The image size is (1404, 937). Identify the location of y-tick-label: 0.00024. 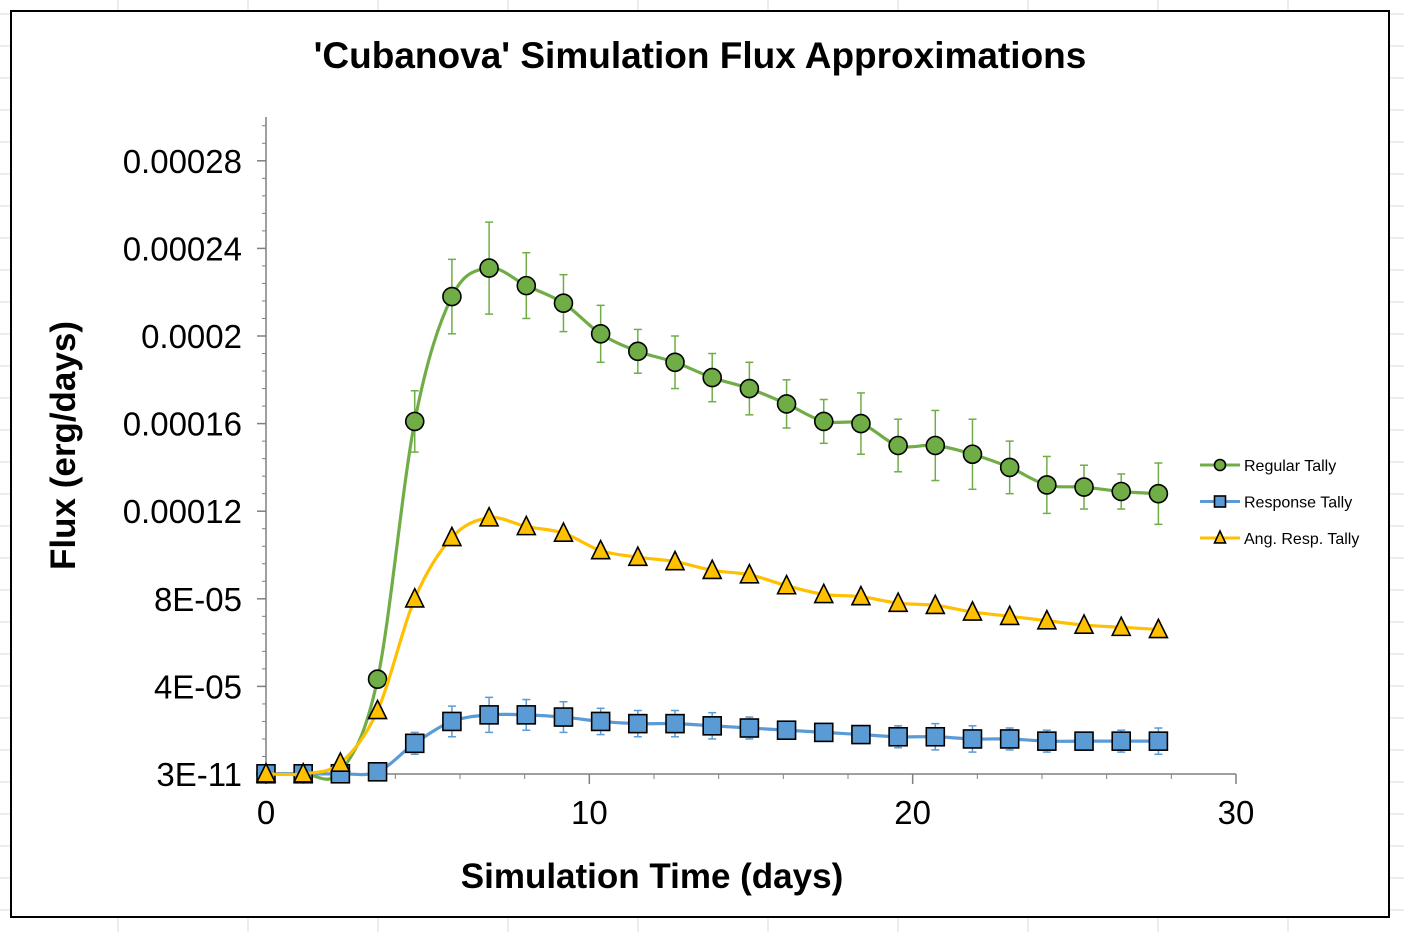
(182, 248).